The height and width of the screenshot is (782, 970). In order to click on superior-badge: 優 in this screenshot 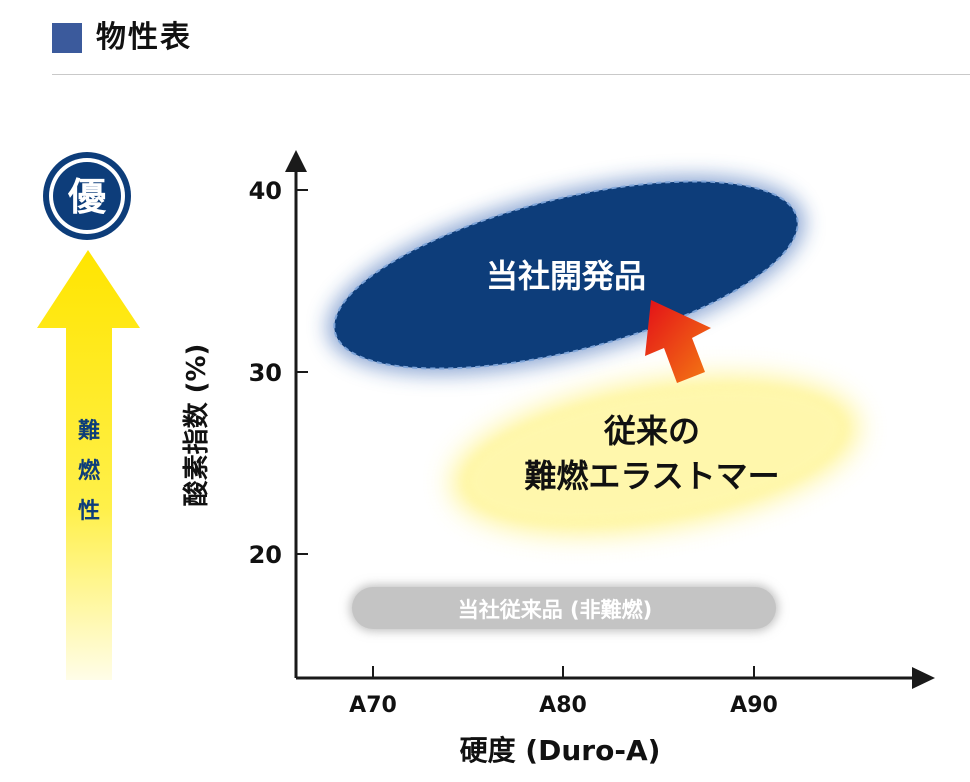, I will do `click(87, 196)`.